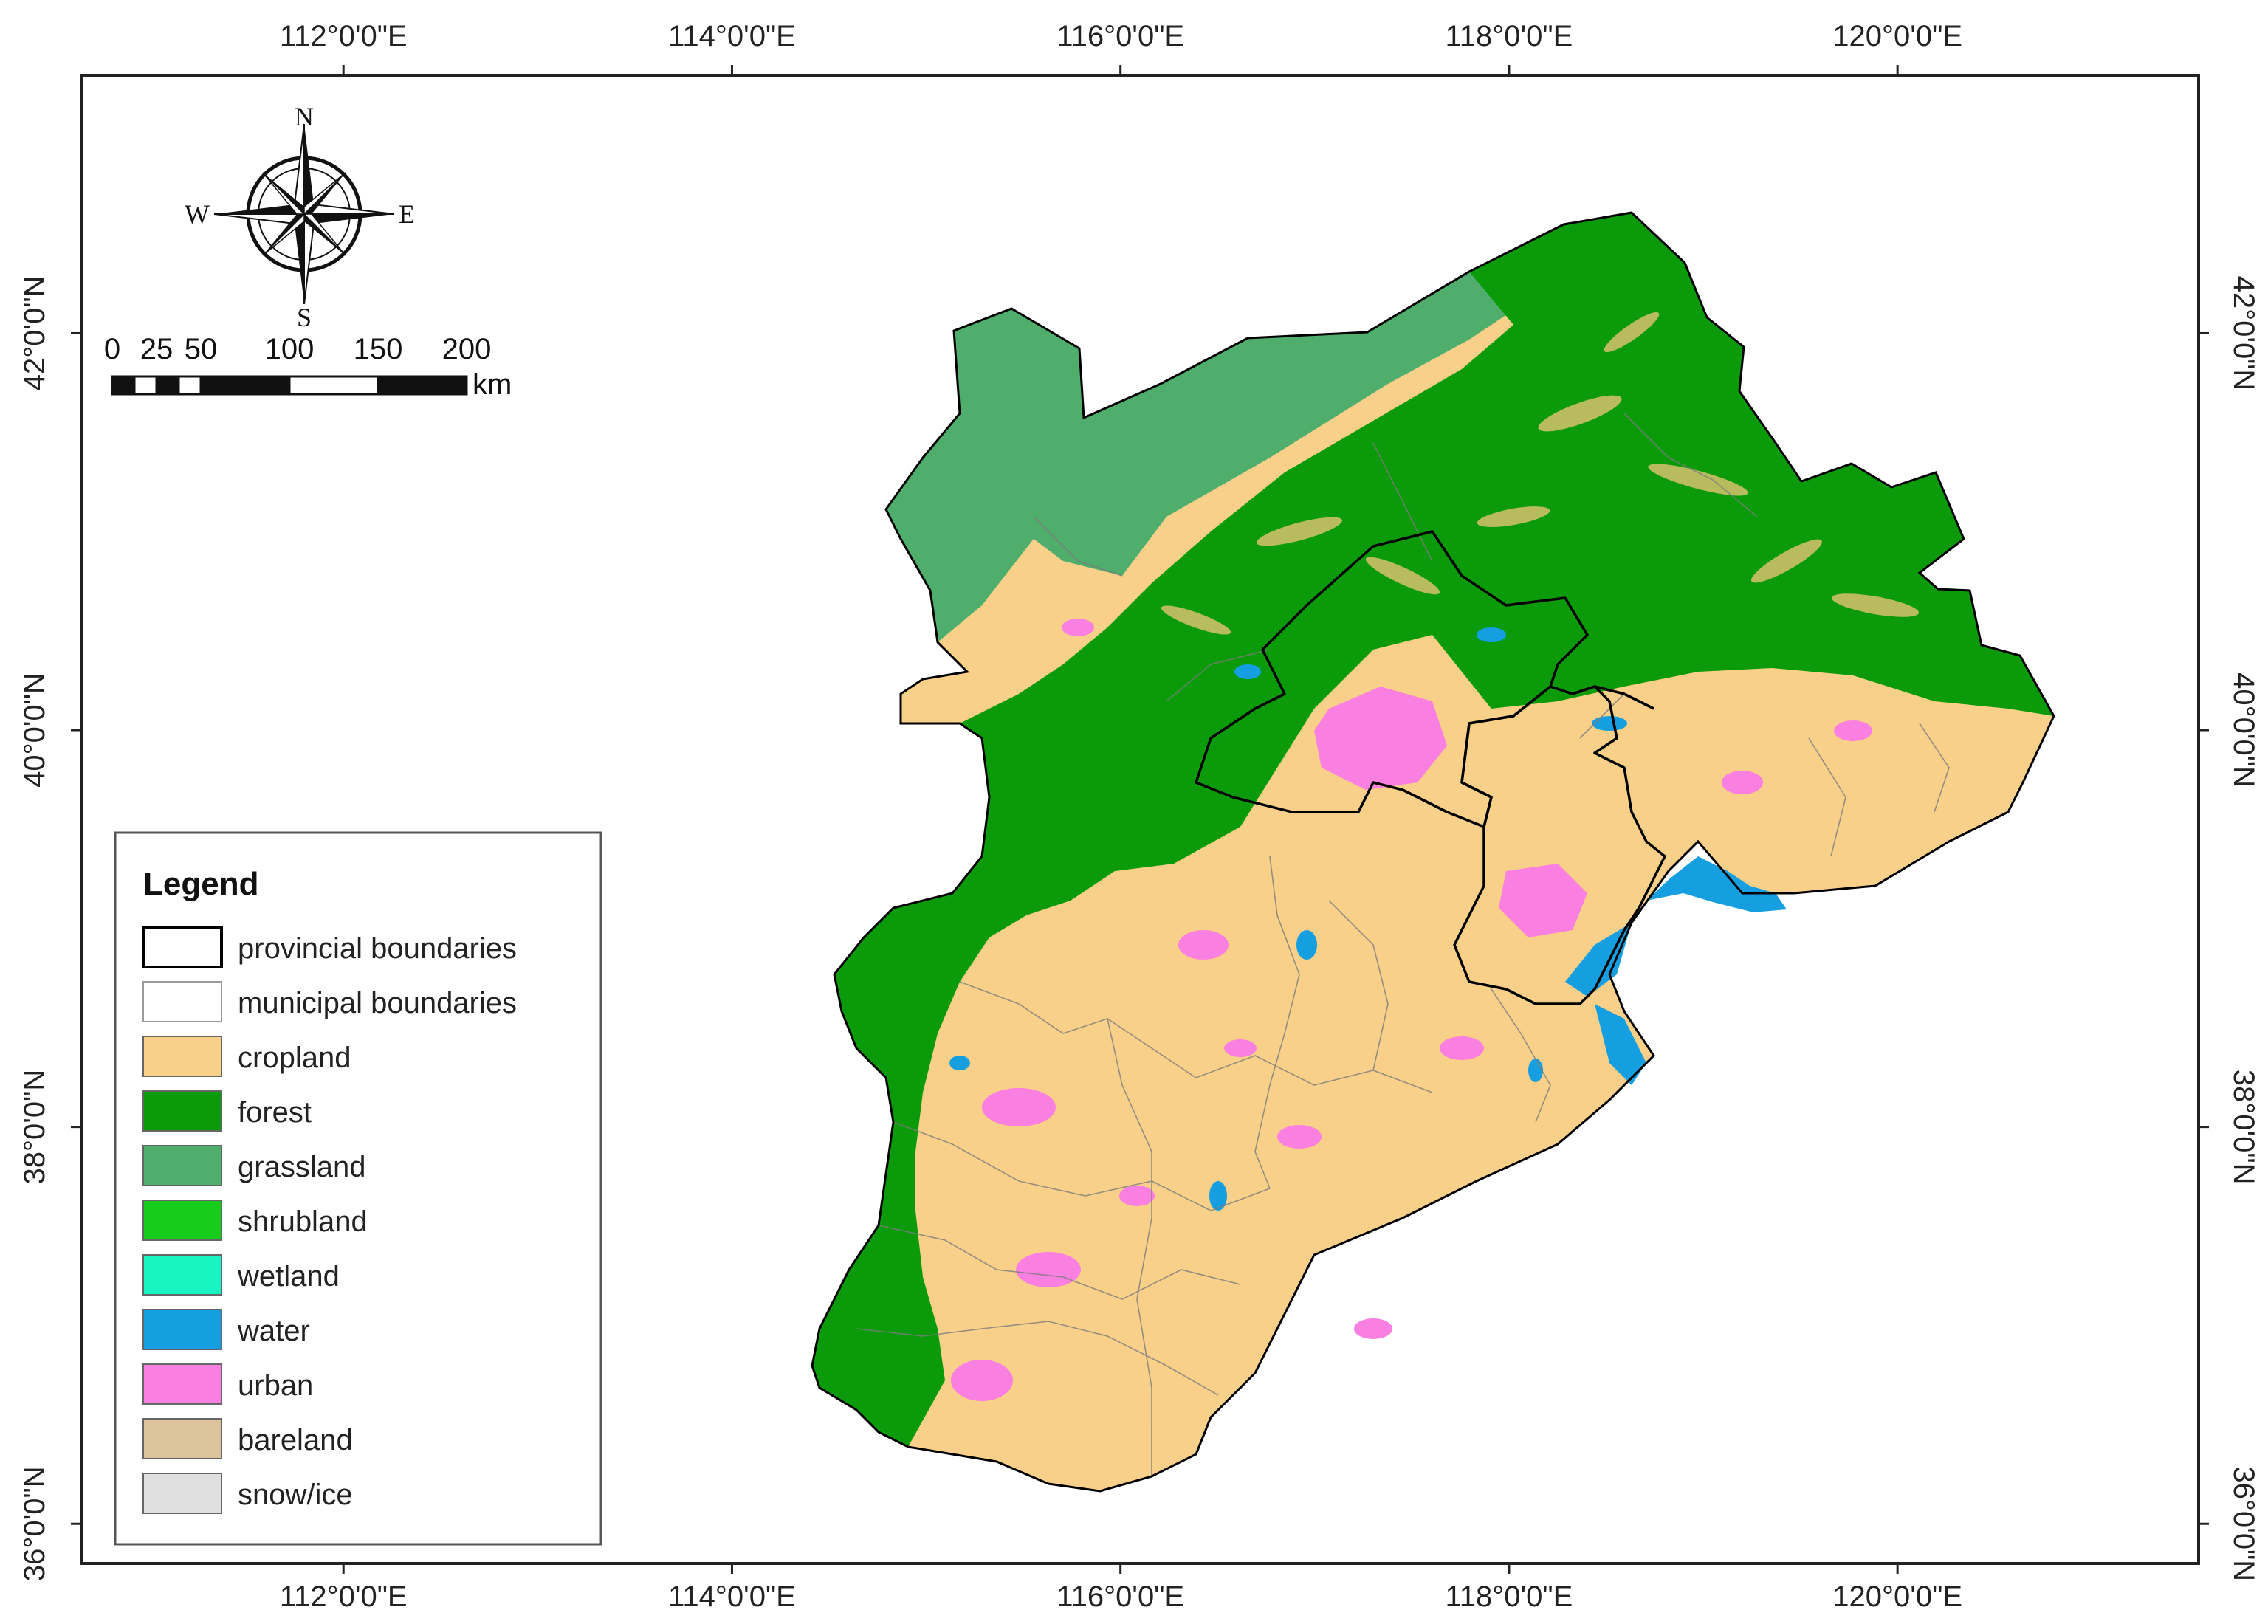 This screenshot has height=1624, width=2268. What do you see at coordinates (201, 349) in the screenshot?
I see `scale-label-50: 50` at bounding box center [201, 349].